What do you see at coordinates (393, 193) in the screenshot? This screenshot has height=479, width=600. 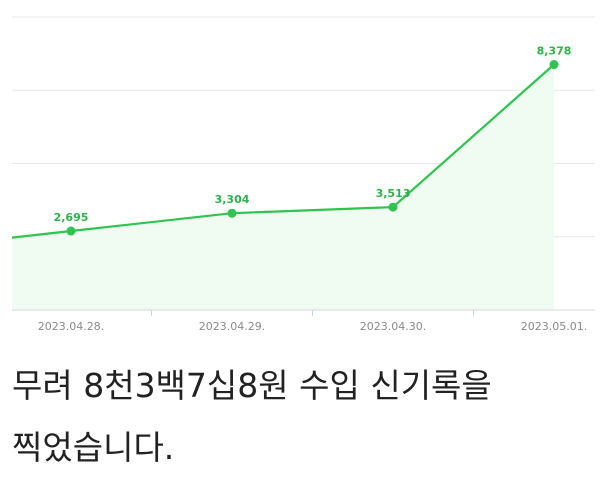 I see `data-label: 3,513` at bounding box center [393, 193].